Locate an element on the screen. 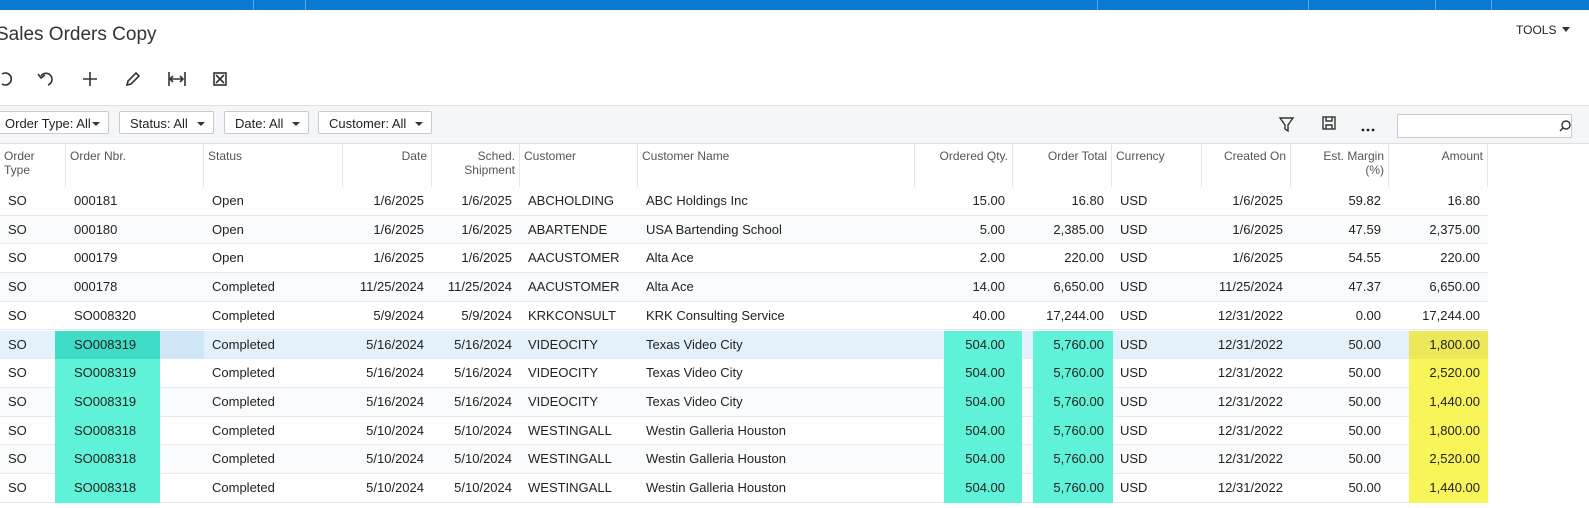  table-cell: WESTINGALL is located at coordinates (570, 487).